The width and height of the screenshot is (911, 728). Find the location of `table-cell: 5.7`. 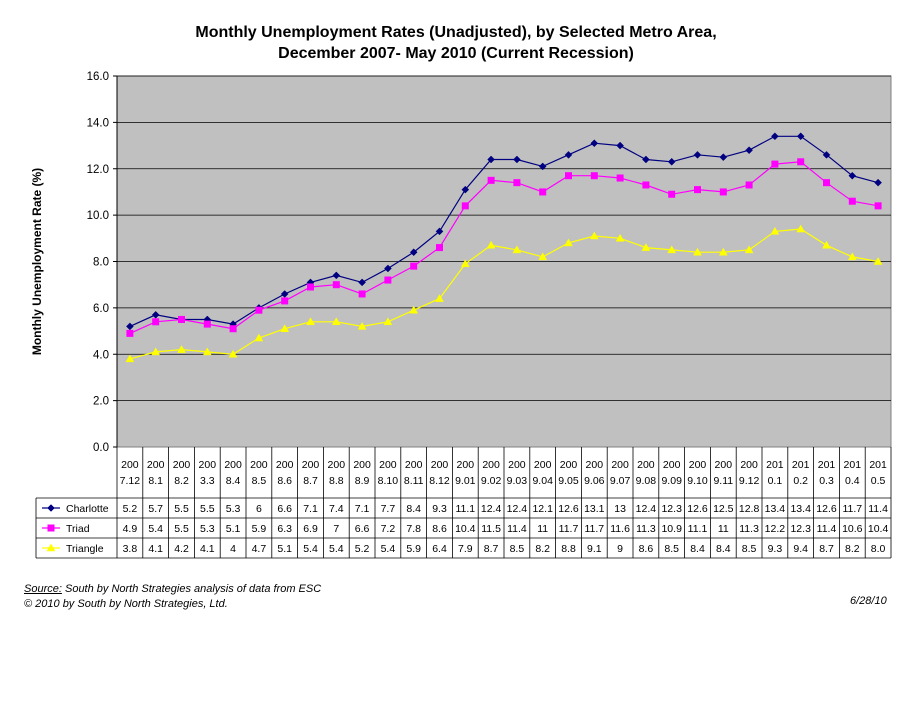

table-cell: 5.7 is located at coordinates (155, 509).